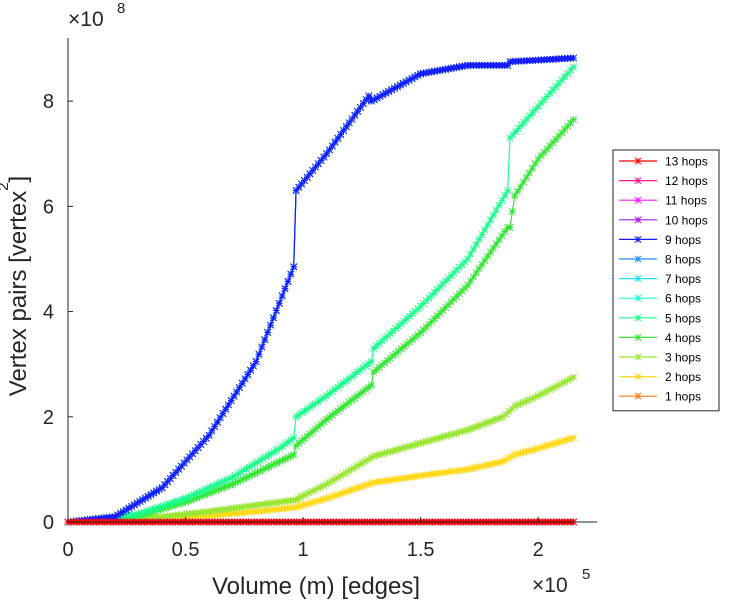 This screenshot has width=733, height=600. I want to click on y-tick-label: 2, so click(48, 418).